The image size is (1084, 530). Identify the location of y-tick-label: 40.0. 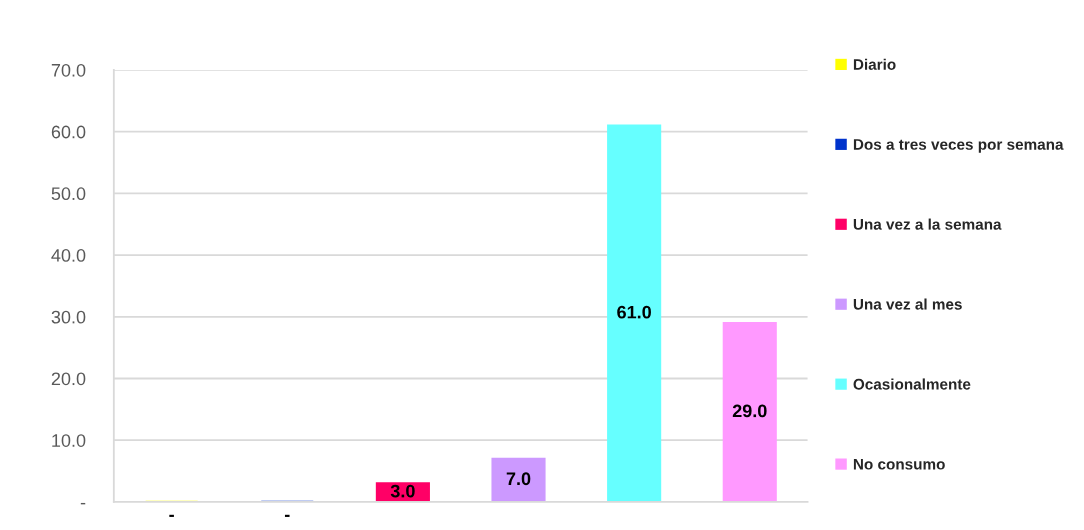
(68, 255).